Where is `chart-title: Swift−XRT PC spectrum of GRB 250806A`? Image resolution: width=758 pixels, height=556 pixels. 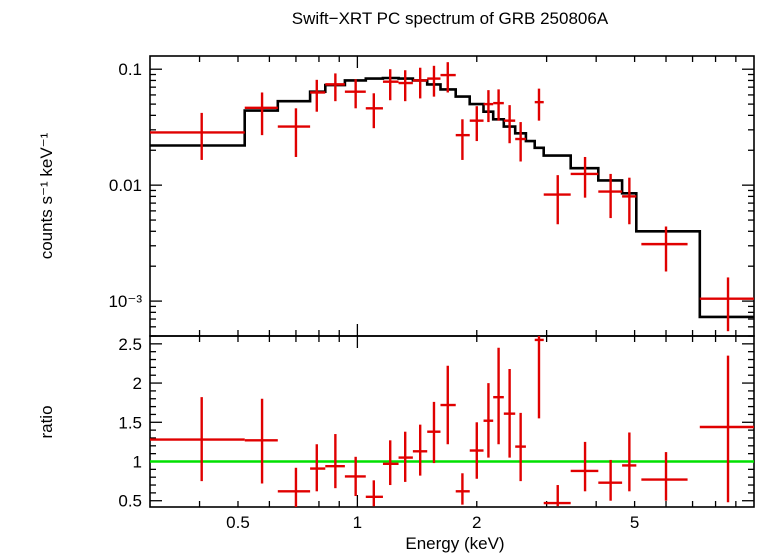
chart-title: Swift−XRT PC spectrum of GRB 250806A is located at coordinates (450, 18).